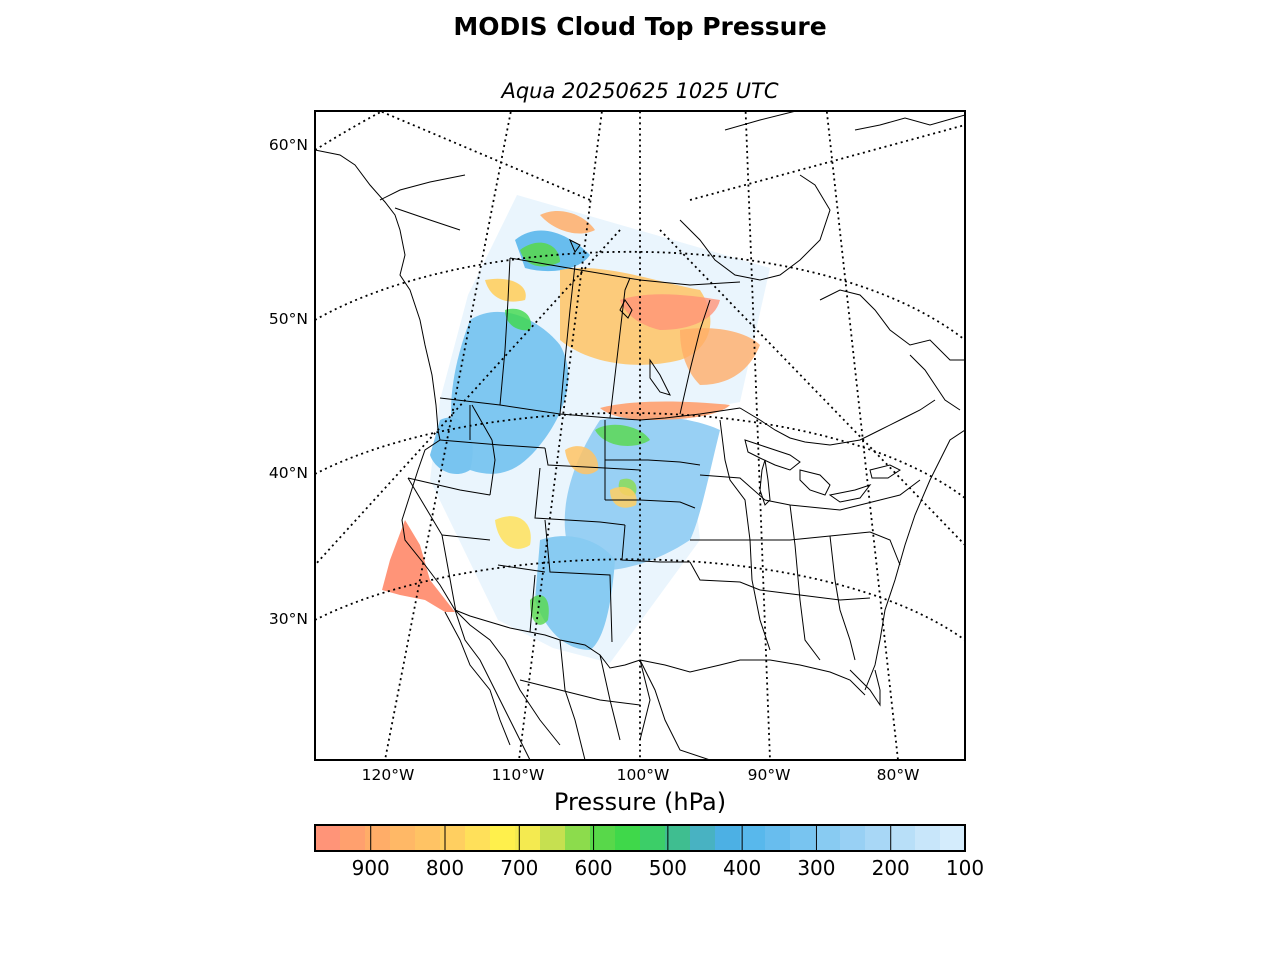 The image size is (1280, 960). What do you see at coordinates (593, 868) in the screenshot?
I see `colorbar-tick-label: 600` at bounding box center [593, 868].